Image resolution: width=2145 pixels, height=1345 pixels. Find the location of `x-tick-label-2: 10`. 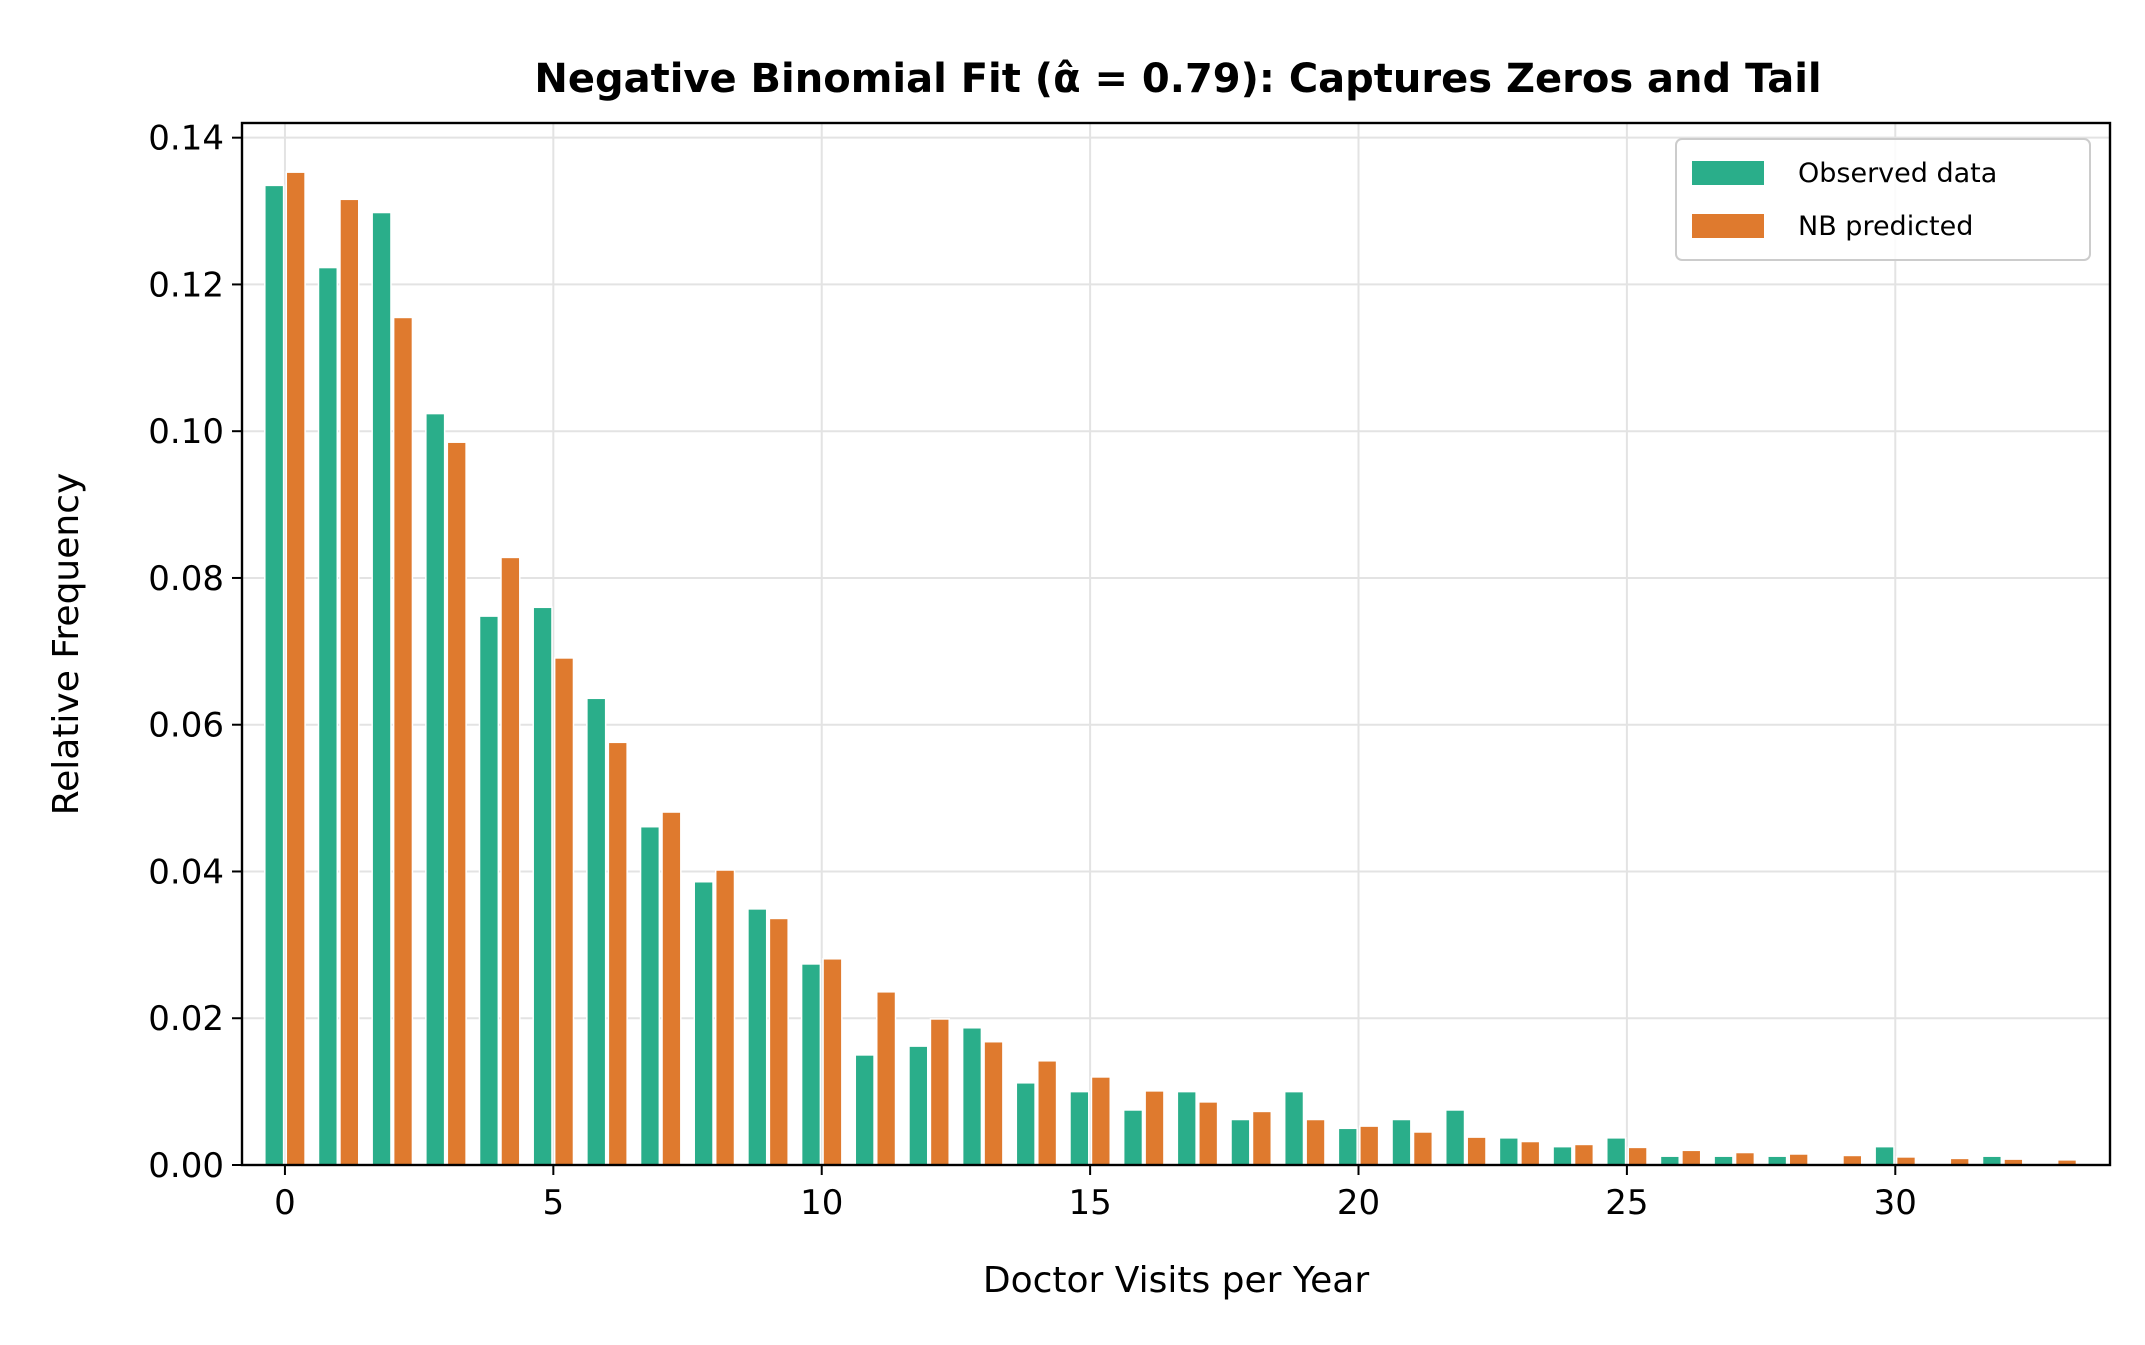

x-tick-label-2: 10 is located at coordinates (821, 1203).